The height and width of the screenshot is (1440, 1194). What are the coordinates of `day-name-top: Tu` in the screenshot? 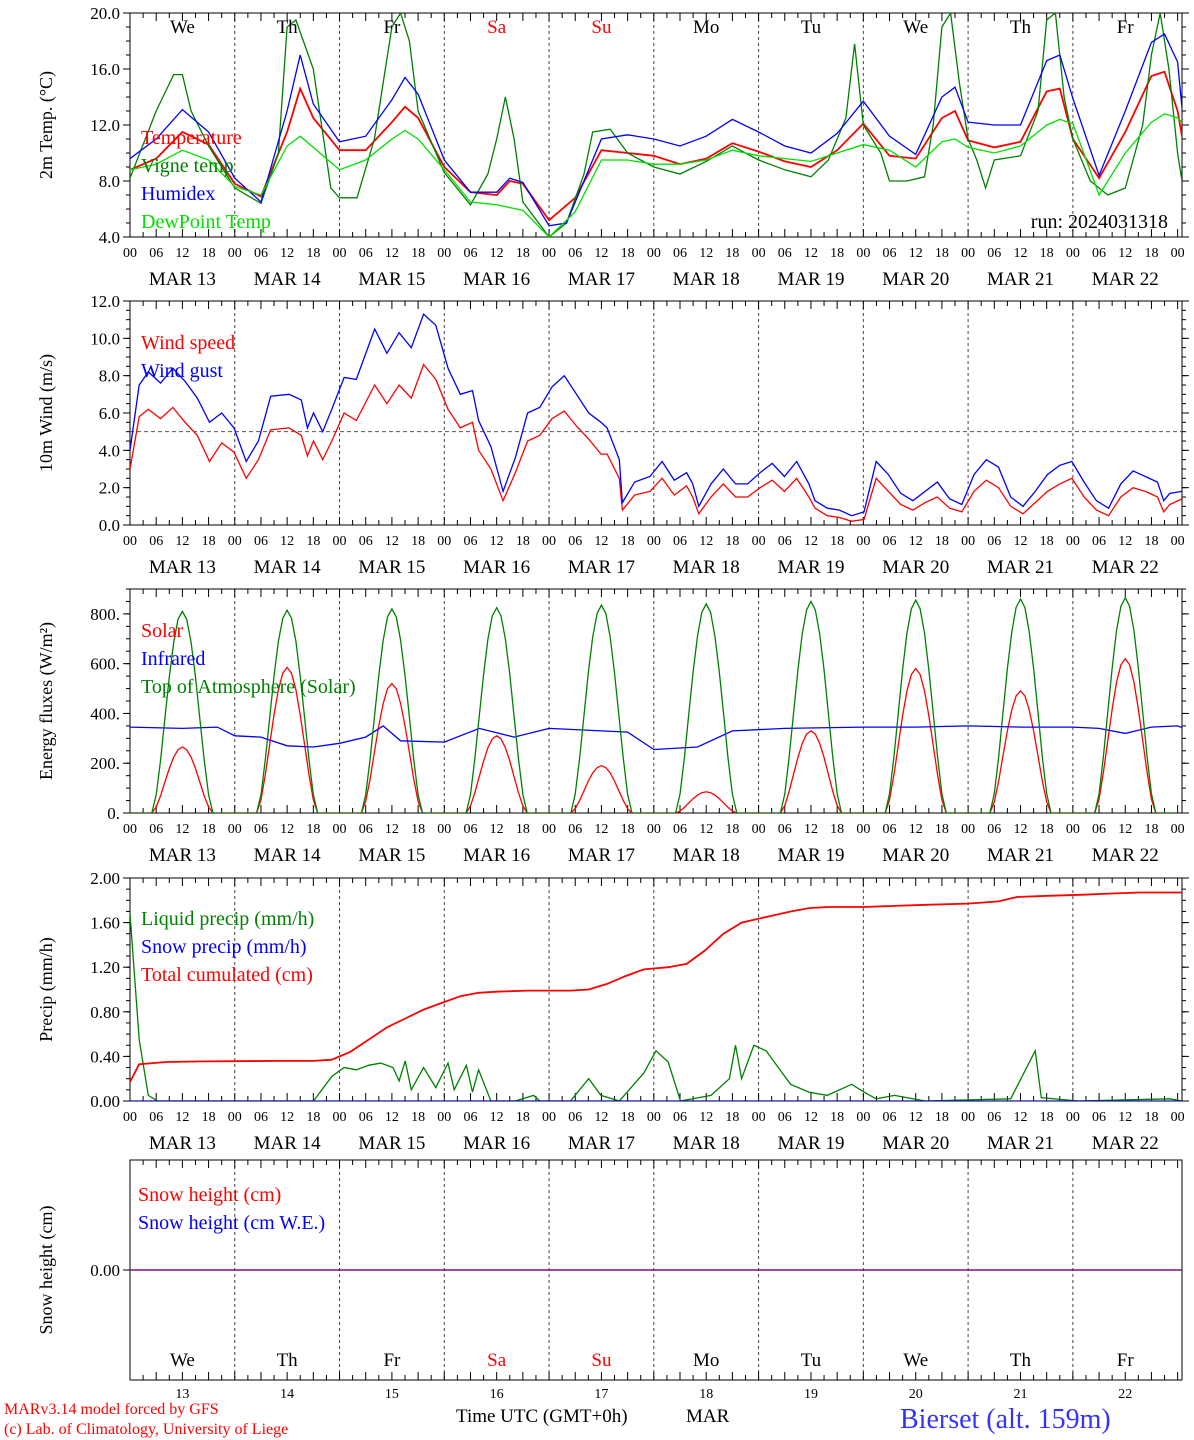 It's located at (811, 27).